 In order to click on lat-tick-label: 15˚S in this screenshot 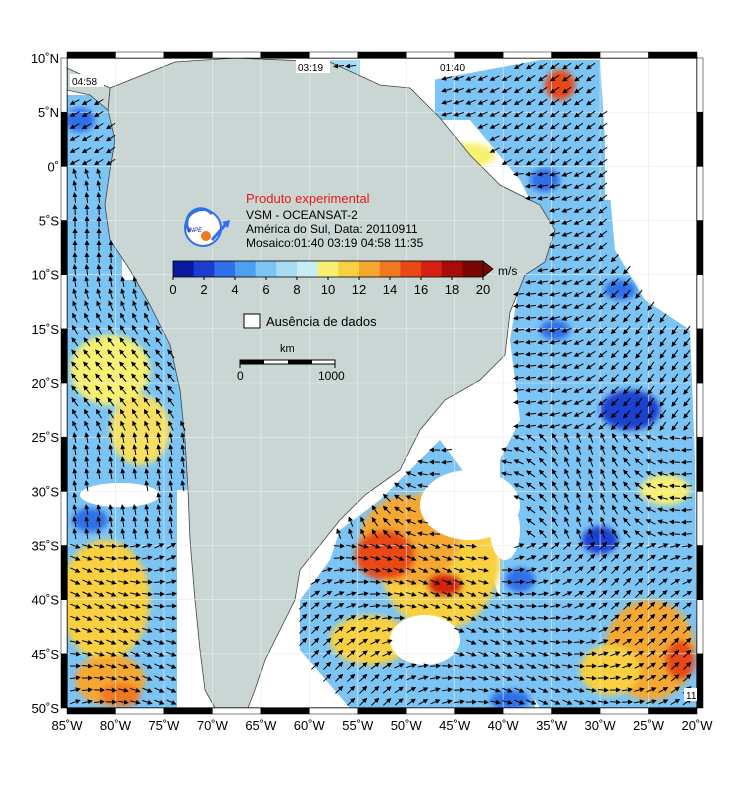, I will do `click(46, 329)`.